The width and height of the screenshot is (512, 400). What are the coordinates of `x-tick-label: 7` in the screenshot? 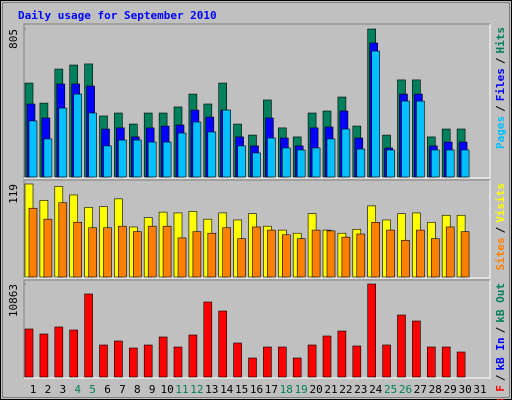 It's located at (122, 389).